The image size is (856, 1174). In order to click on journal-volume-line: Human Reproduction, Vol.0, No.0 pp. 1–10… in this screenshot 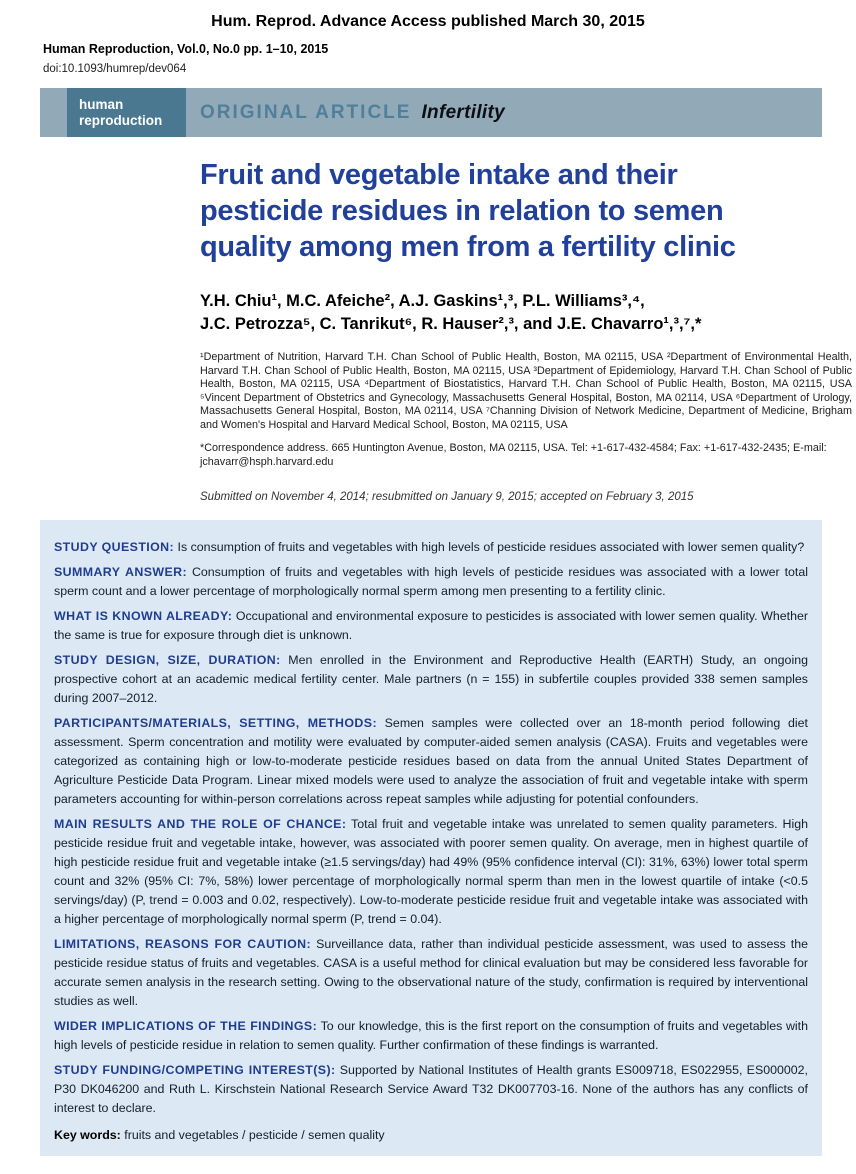, I will do `click(186, 49)`.